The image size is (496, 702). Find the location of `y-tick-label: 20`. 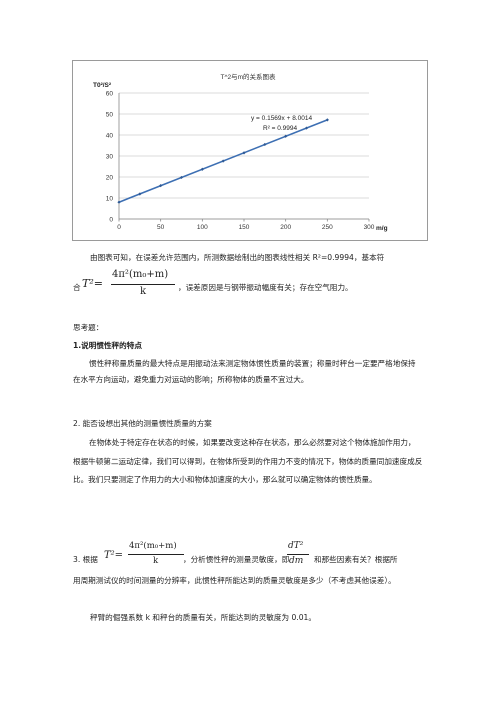

y-tick-label: 20 is located at coordinates (110, 178).